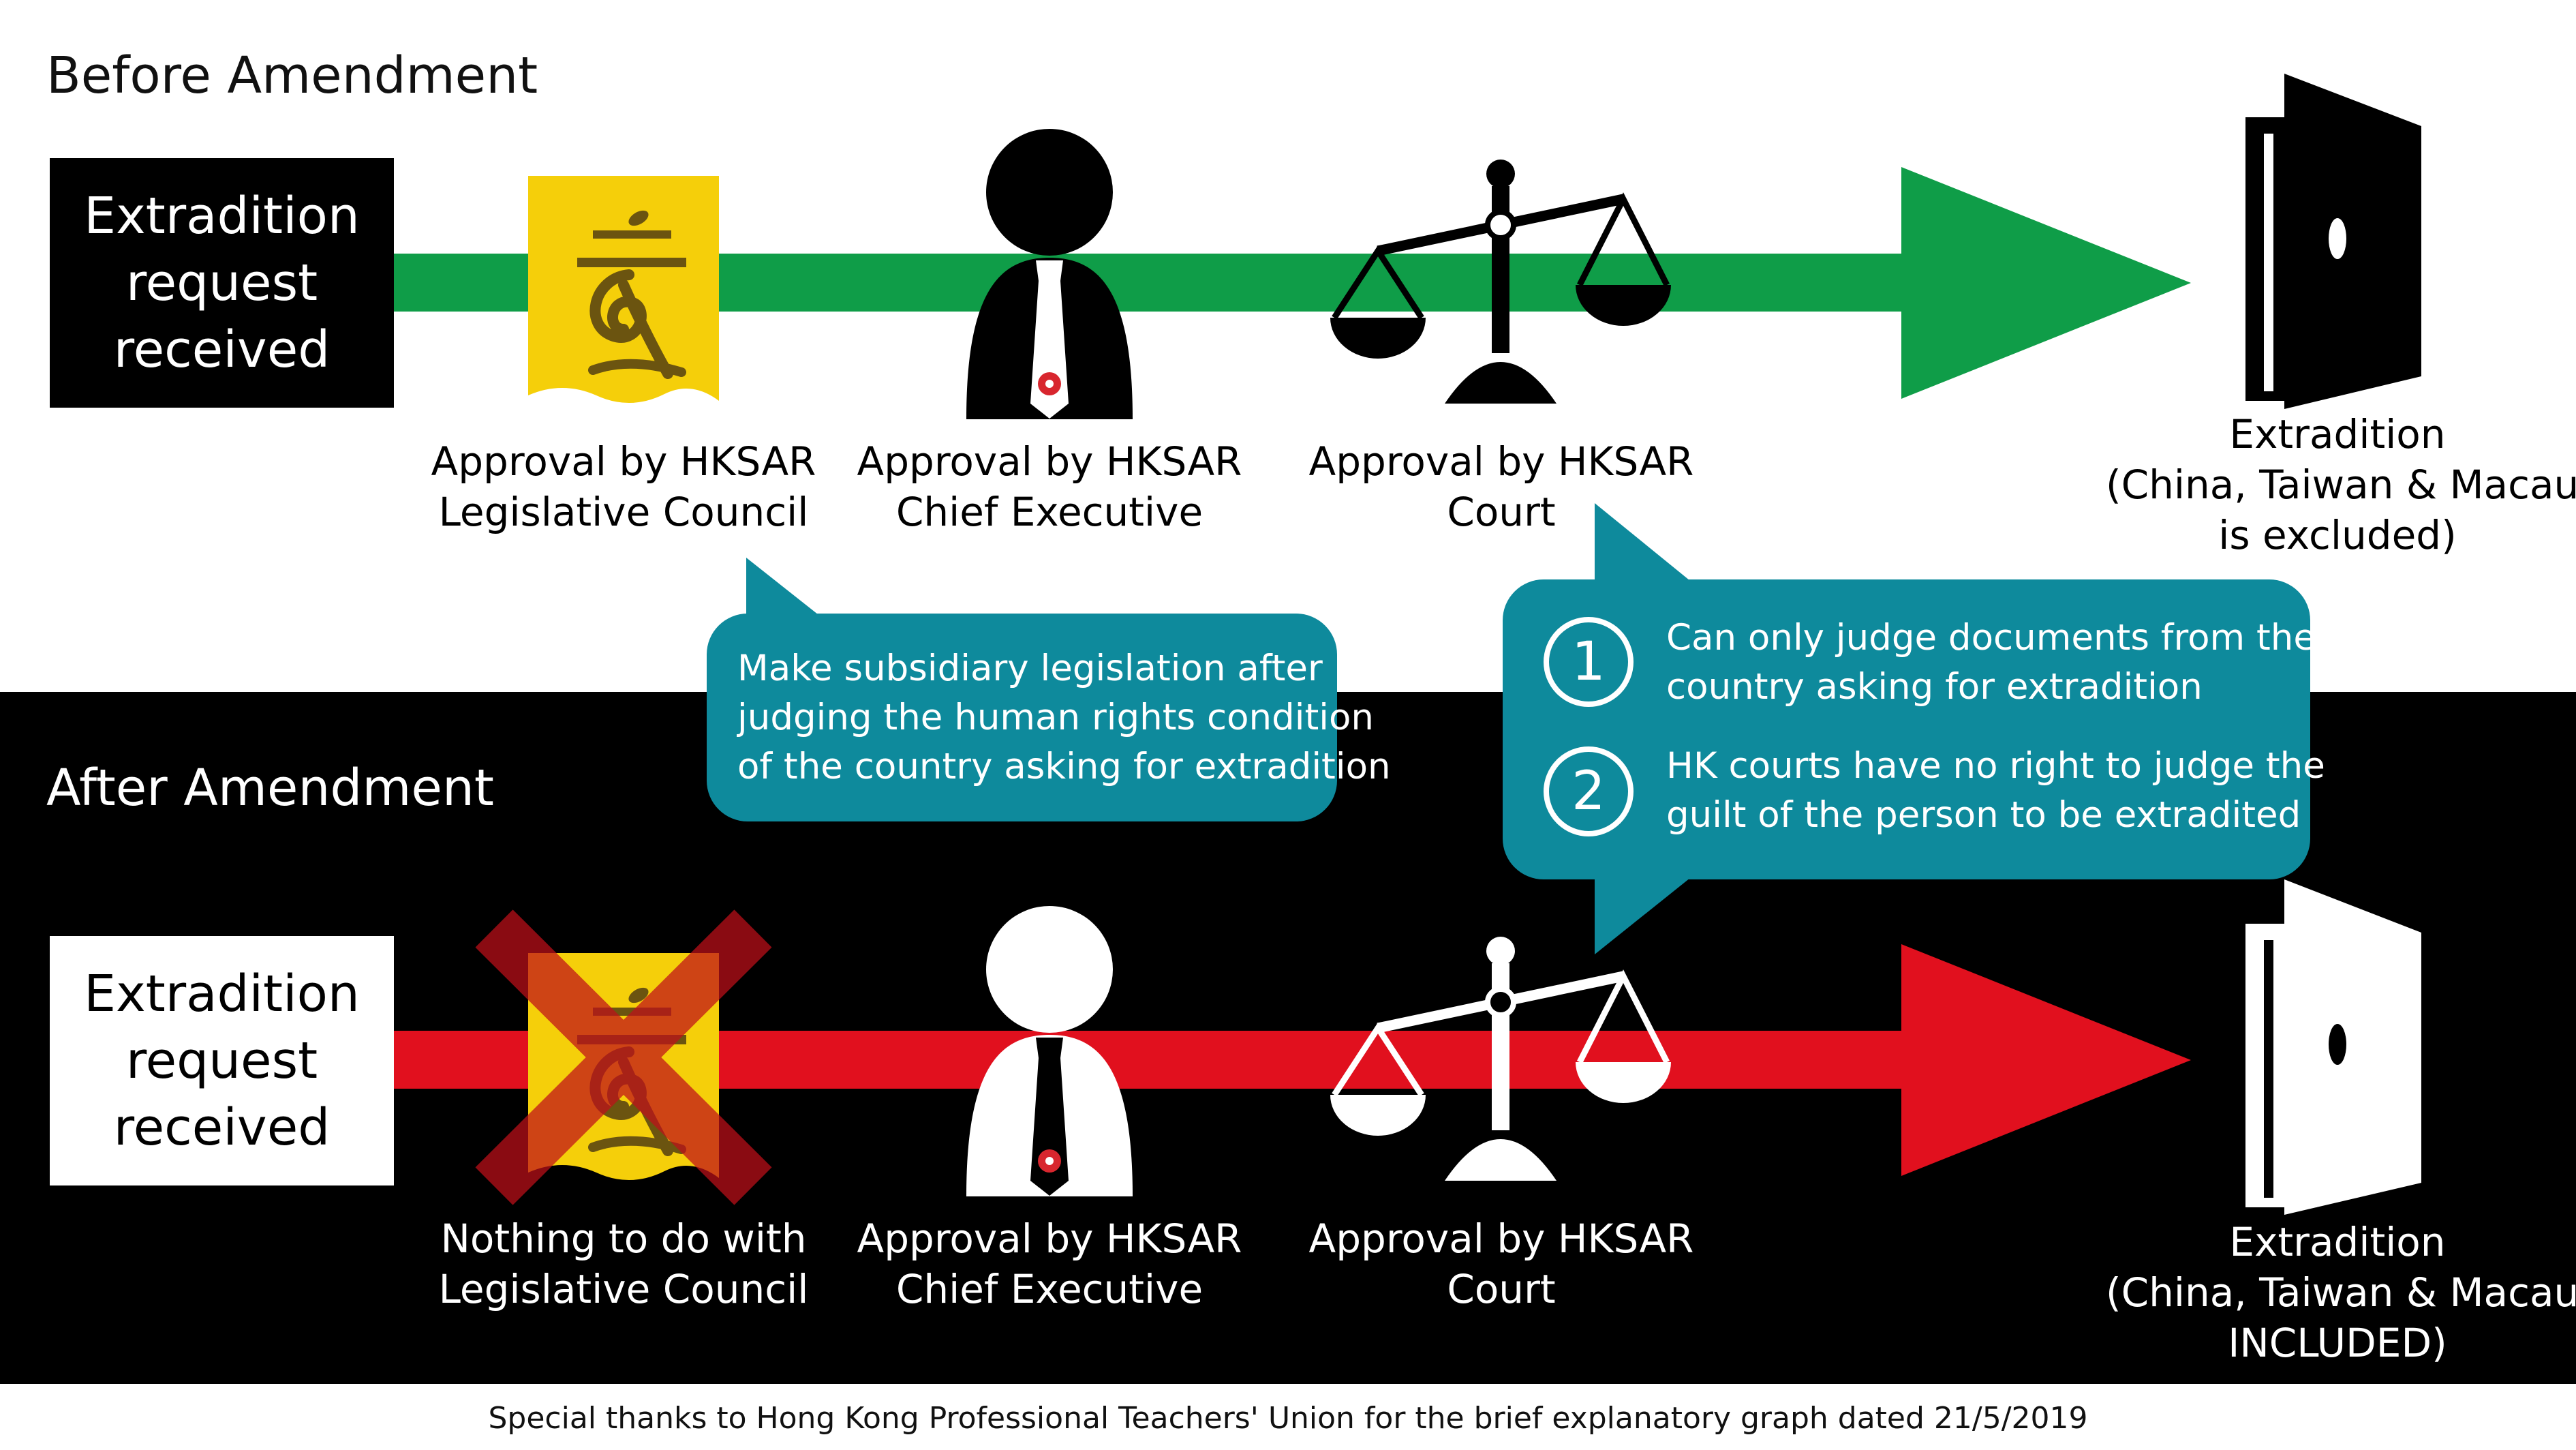 This screenshot has width=2576, height=1450. Describe the element at coordinates (623, 1264) in the screenshot. I see `after-legco-label: Nothing to do with Legislative Council` at that location.